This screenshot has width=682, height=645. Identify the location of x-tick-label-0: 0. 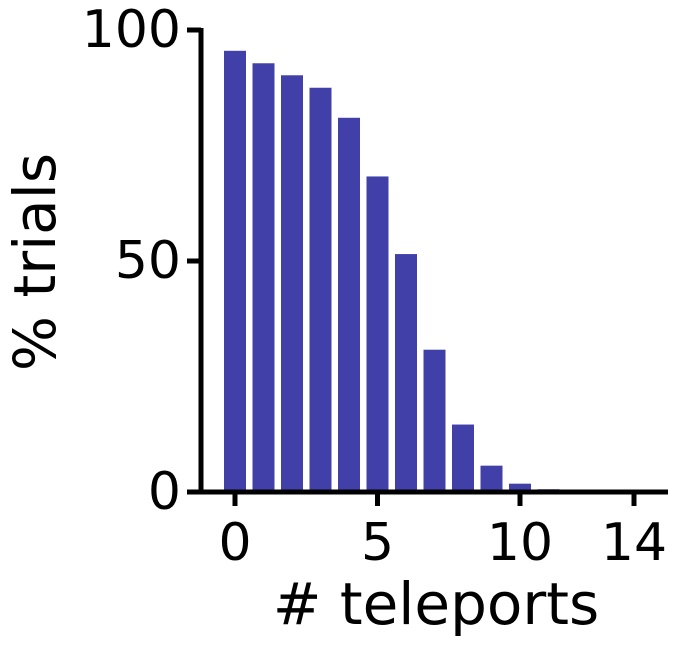
(234, 543).